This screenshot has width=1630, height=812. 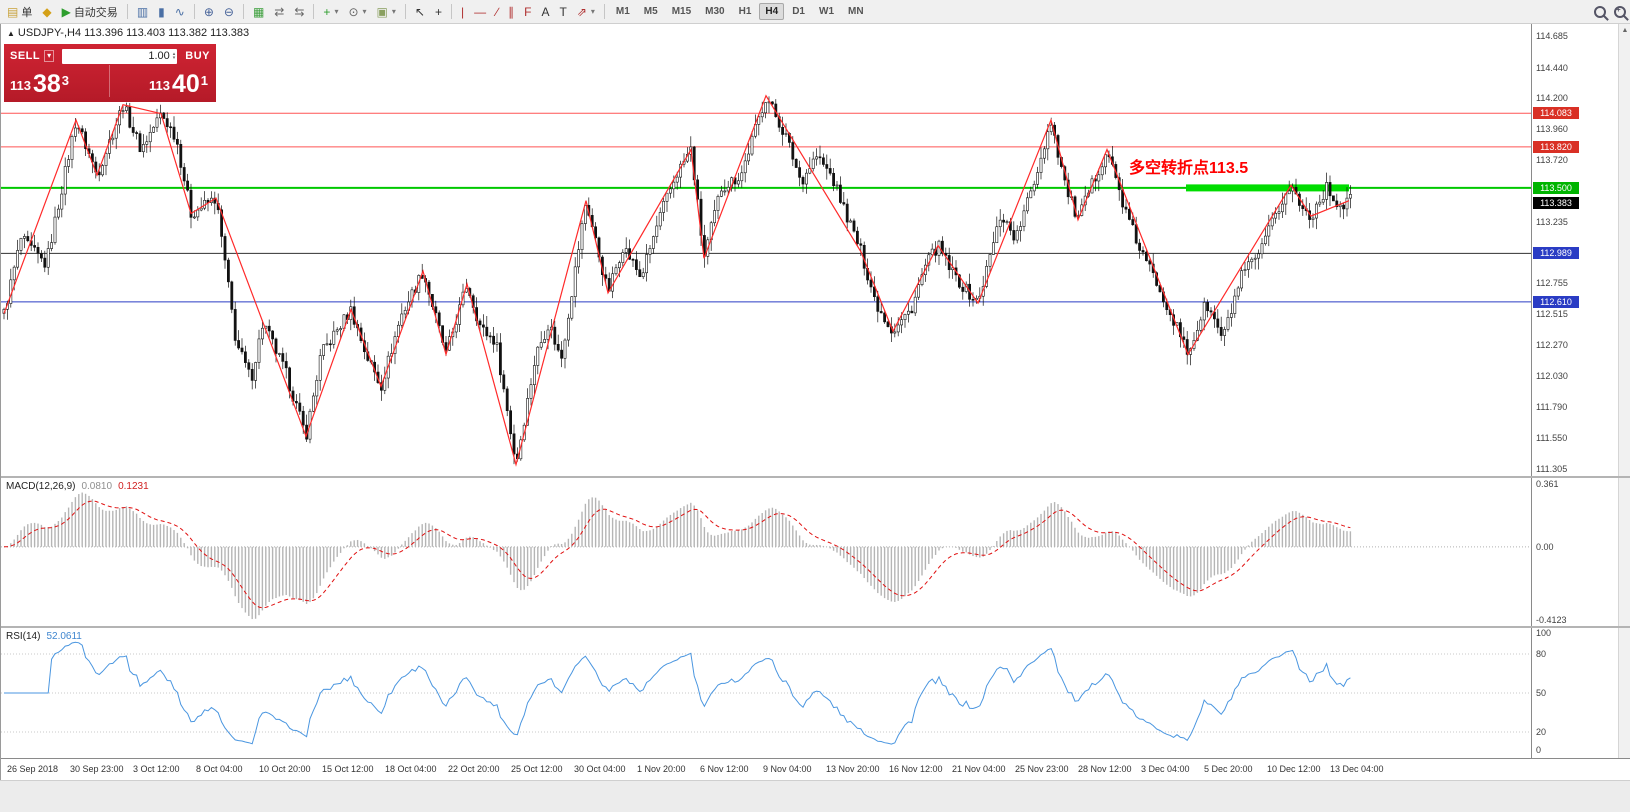 I want to click on sell-price-pips: 38, so click(x=46, y=84).